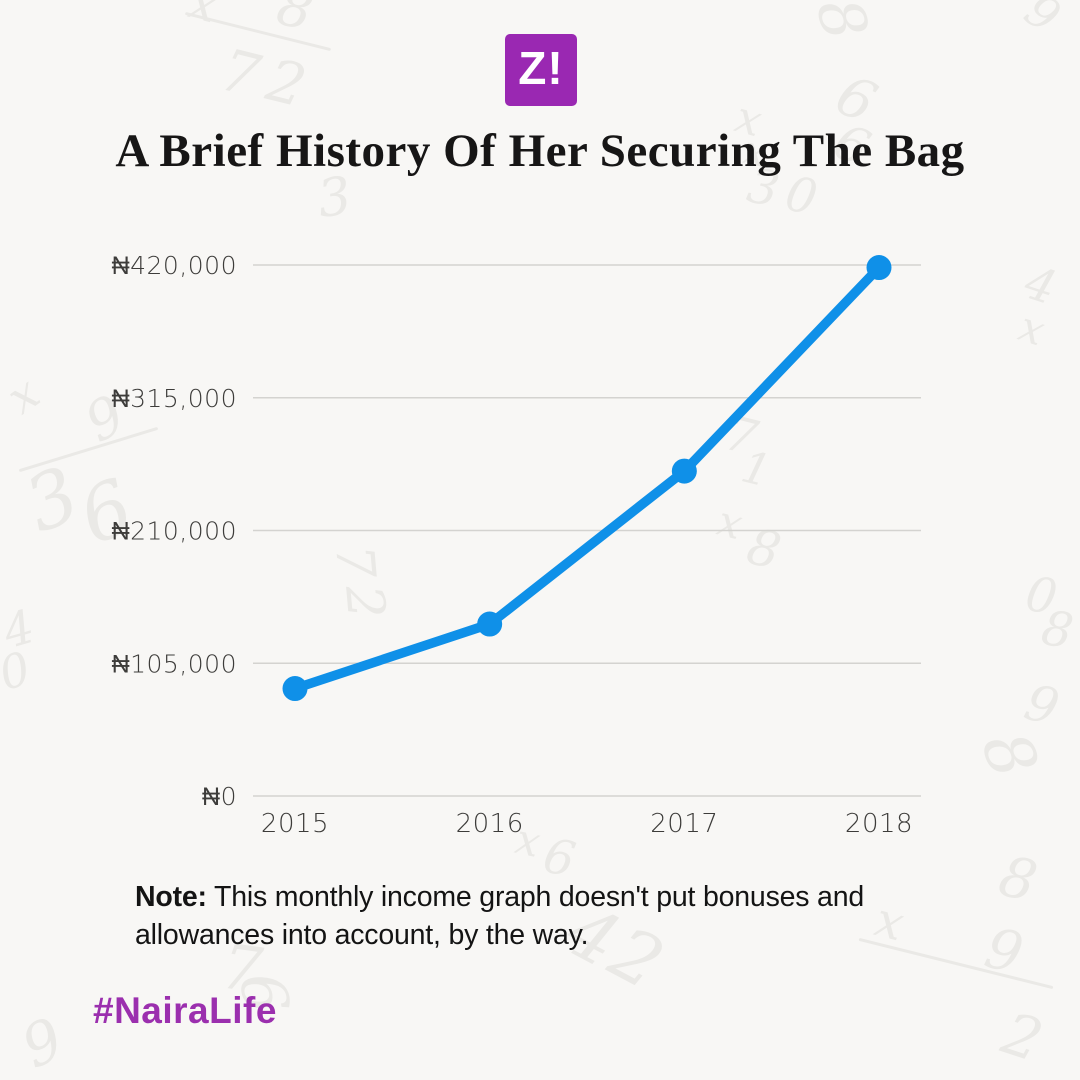 This screenshot has height=1080, width=1080. I want to click on y-tick-label: ₦210,000, so click(174, 531).